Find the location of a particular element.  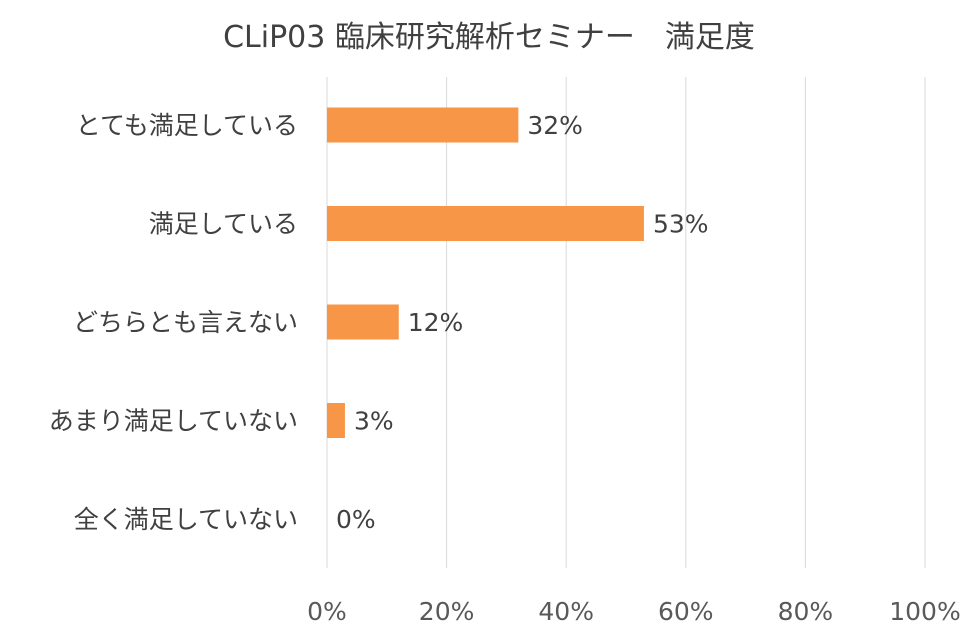

x-tick-label: 60% is located at coordinates (686, 611).